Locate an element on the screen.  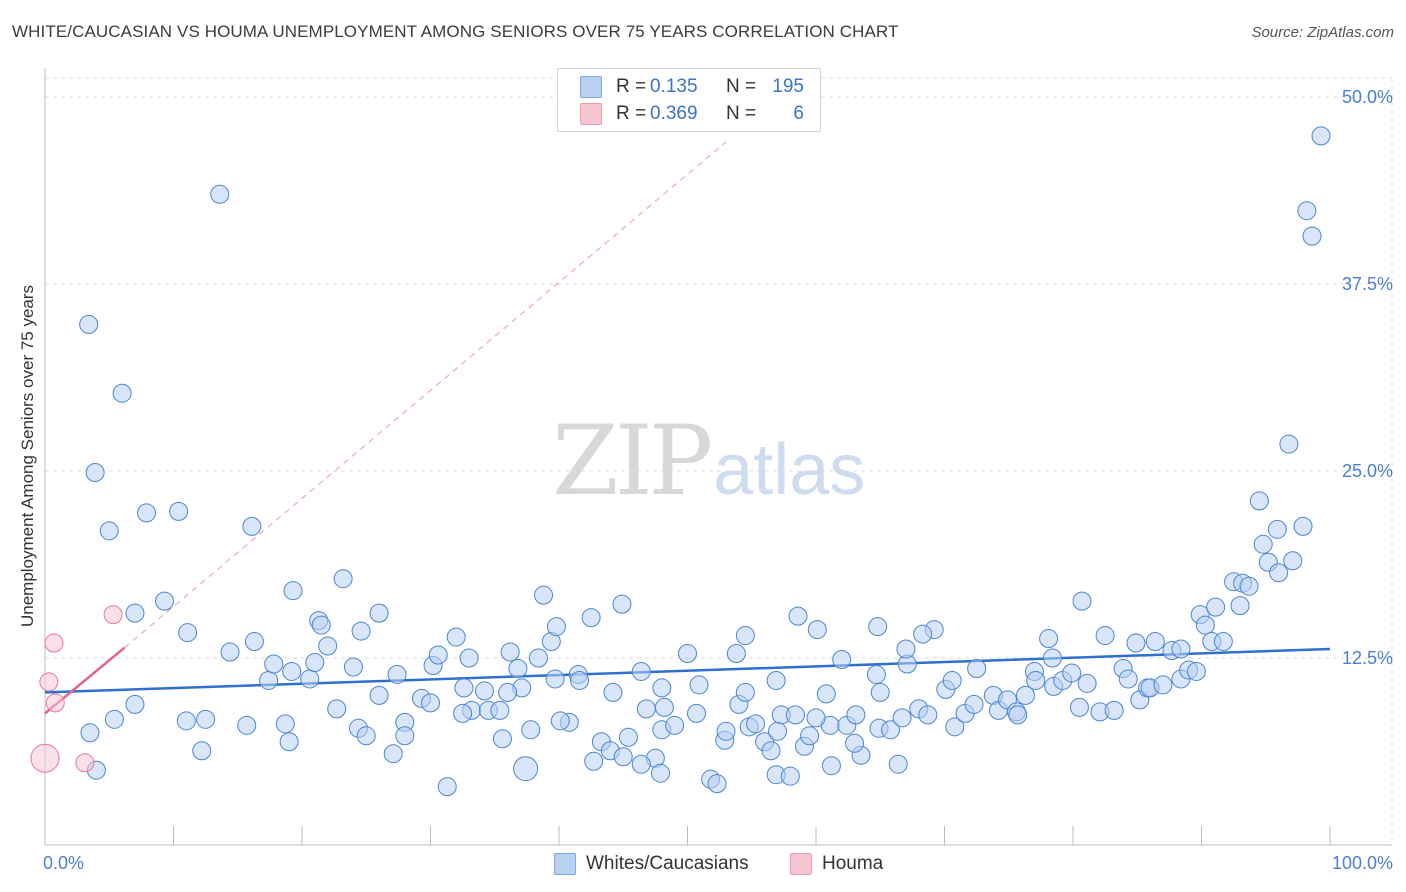
legend-item-whites: Whites/Caucasians is located at coordinates (651, 864).